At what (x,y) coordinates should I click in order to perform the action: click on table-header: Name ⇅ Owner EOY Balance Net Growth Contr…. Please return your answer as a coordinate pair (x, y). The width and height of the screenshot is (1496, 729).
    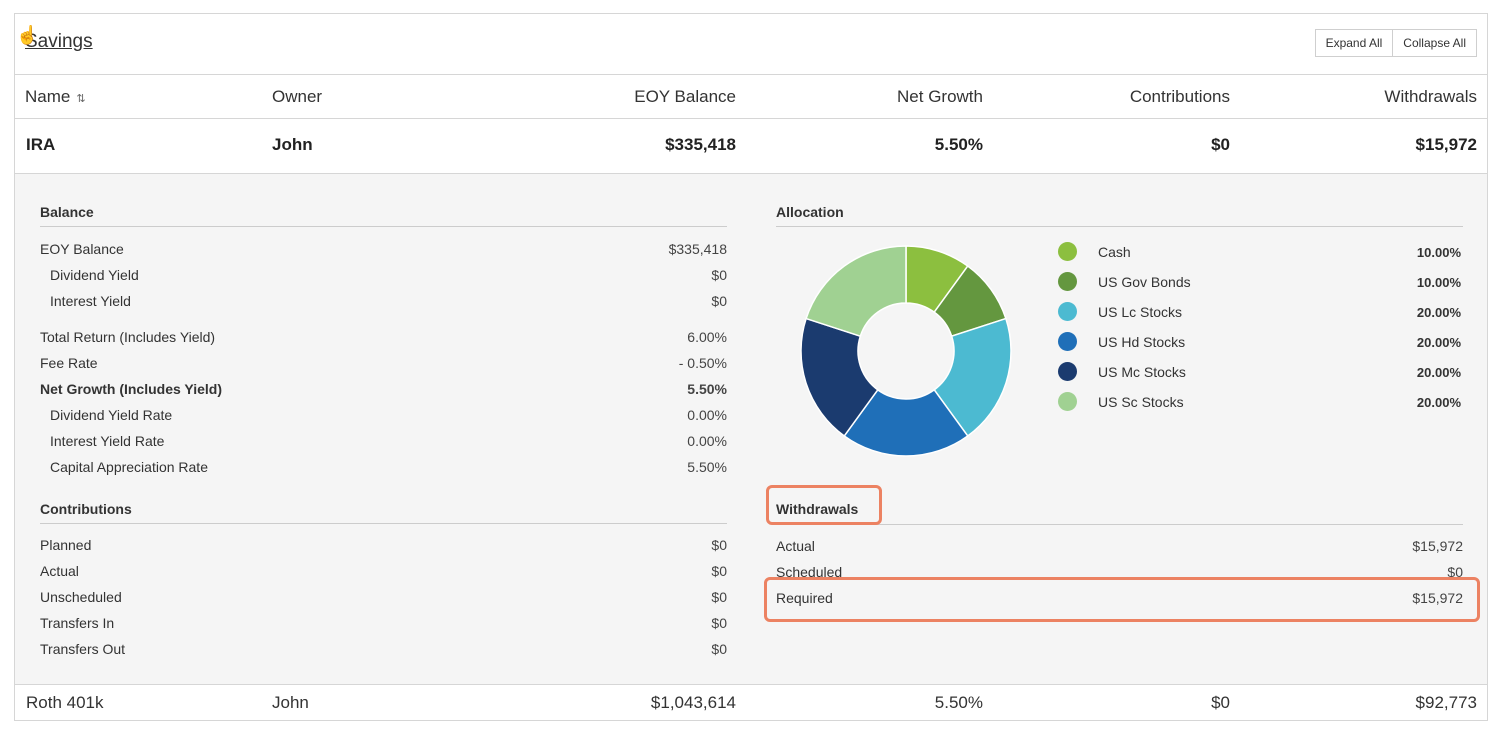
    Looking at the image, I should click on (751, 96).